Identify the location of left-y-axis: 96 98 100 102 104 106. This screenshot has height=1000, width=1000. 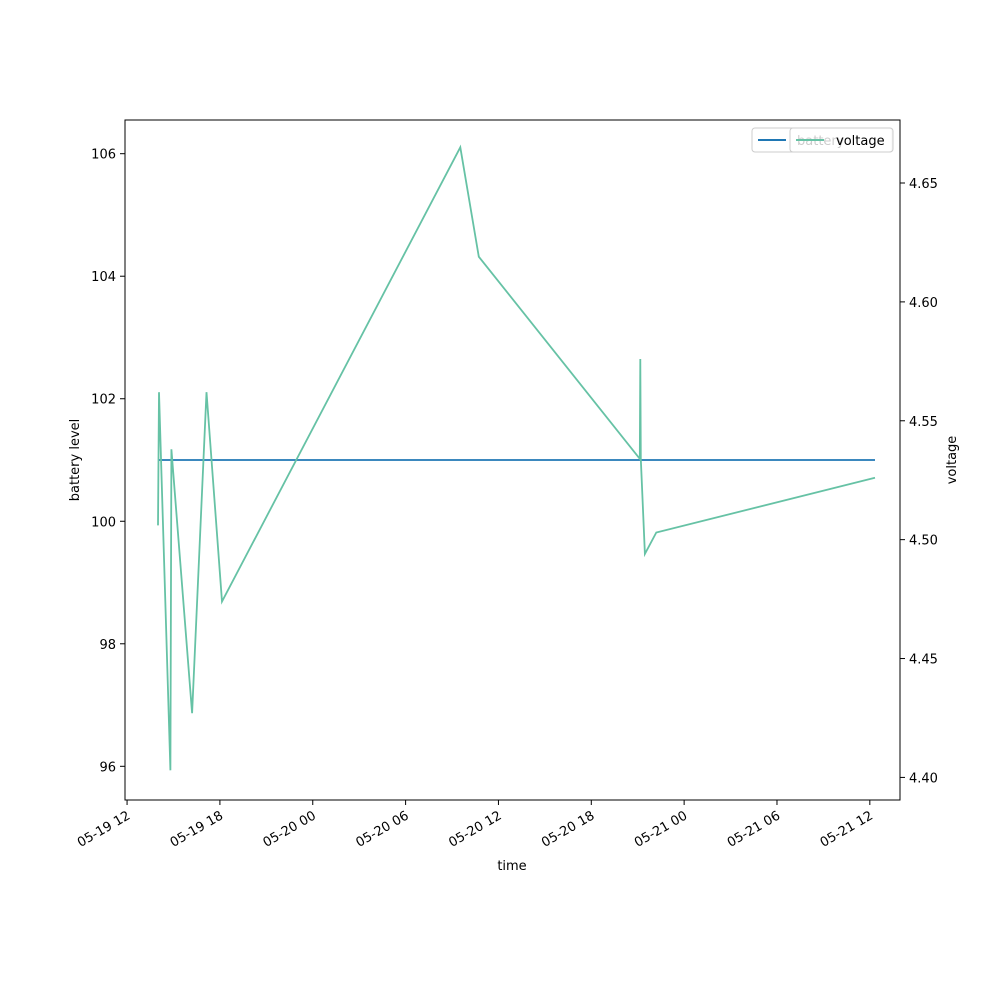
(108, 461).